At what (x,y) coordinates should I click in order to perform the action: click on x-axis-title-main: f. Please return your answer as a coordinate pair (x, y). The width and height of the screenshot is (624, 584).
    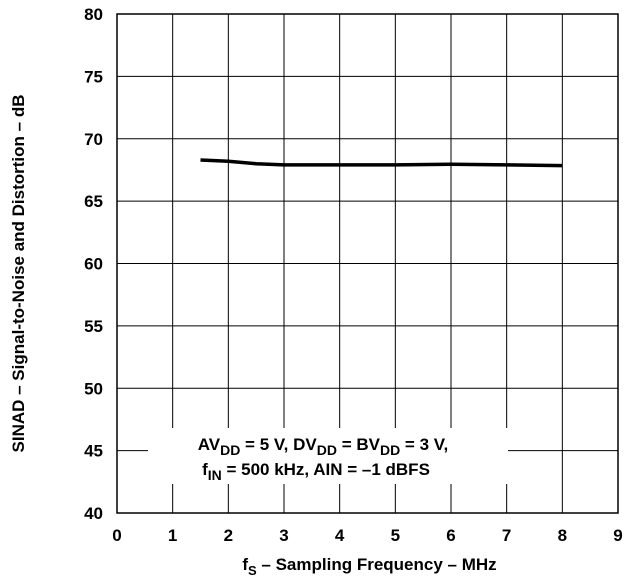
    Looking at the image, I should click on (245, 564).